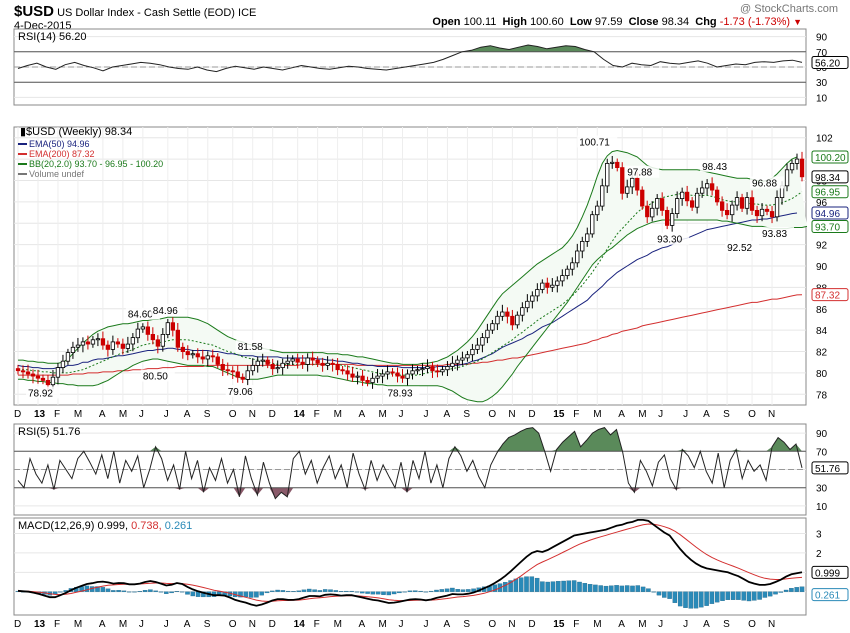 Image resolution: width=850 pixels, height=633 pixels. Describe the element at coordinates (187, 414) in the screenshot. I see `price-x-tick-label: A` at that location.